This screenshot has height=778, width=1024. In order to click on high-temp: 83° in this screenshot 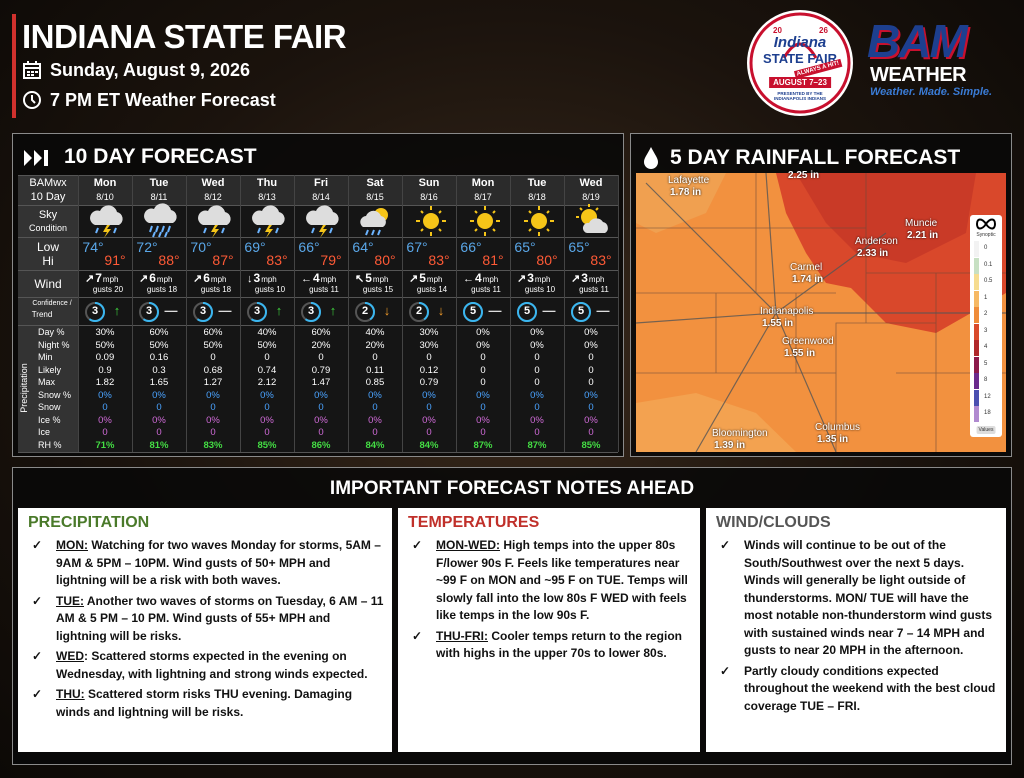, I will do `click(601, 260)`.